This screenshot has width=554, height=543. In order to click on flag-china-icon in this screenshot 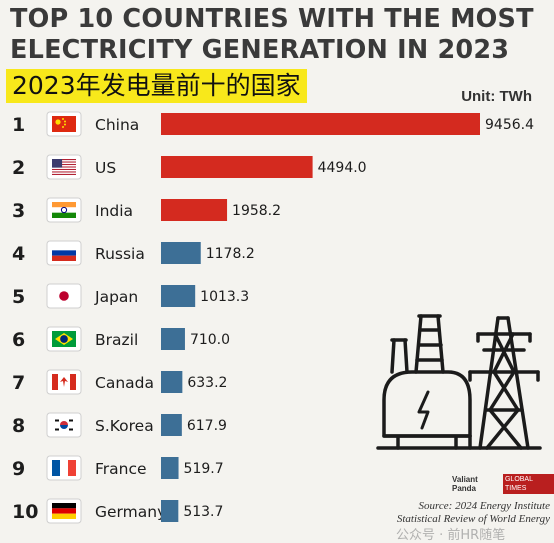, I will do `click(64, 124)`.